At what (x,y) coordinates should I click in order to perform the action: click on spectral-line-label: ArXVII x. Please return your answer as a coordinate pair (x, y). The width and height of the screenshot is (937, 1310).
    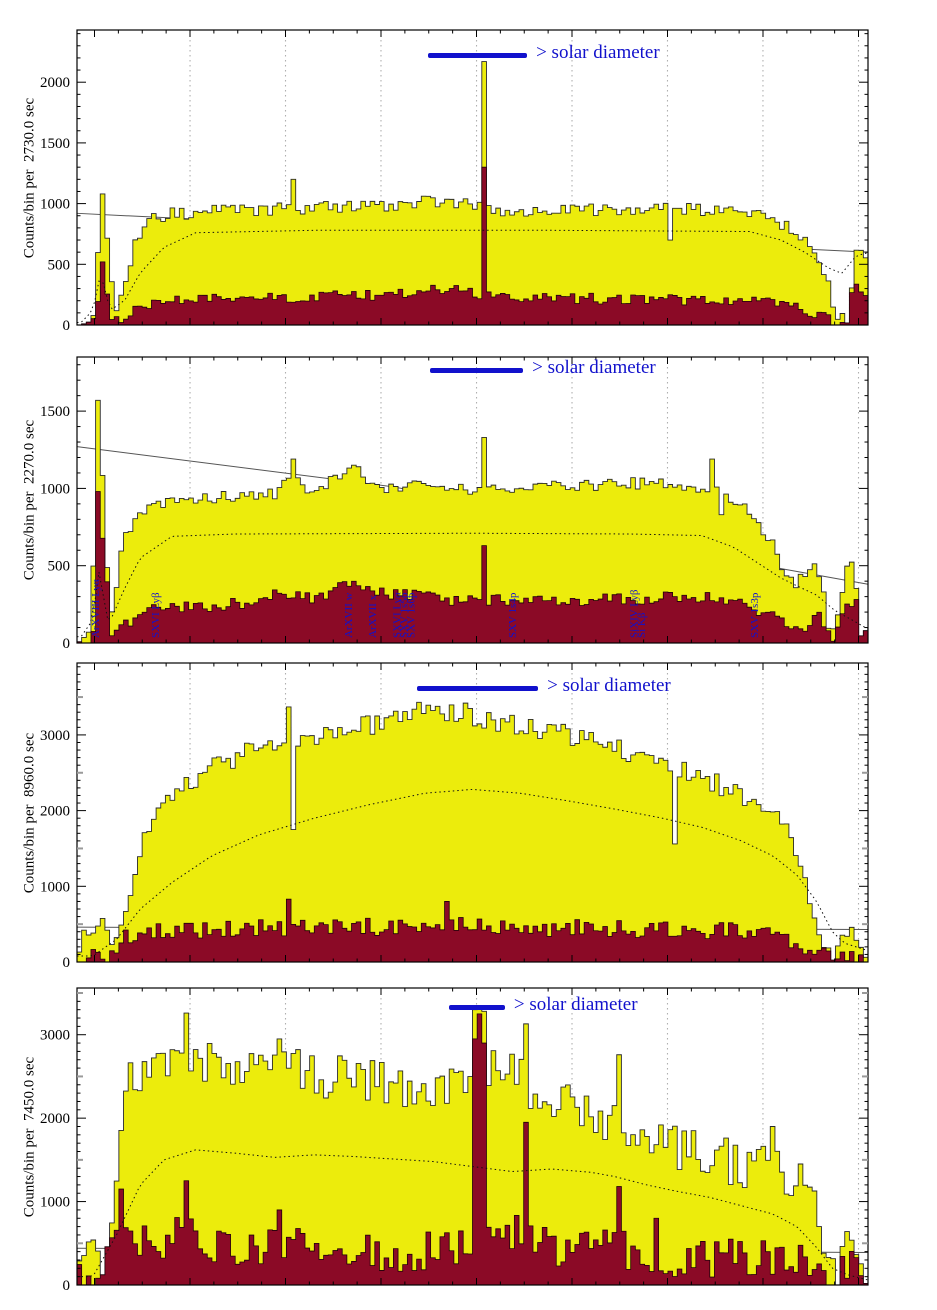
    Looking at the image, I should click on (373, 616).